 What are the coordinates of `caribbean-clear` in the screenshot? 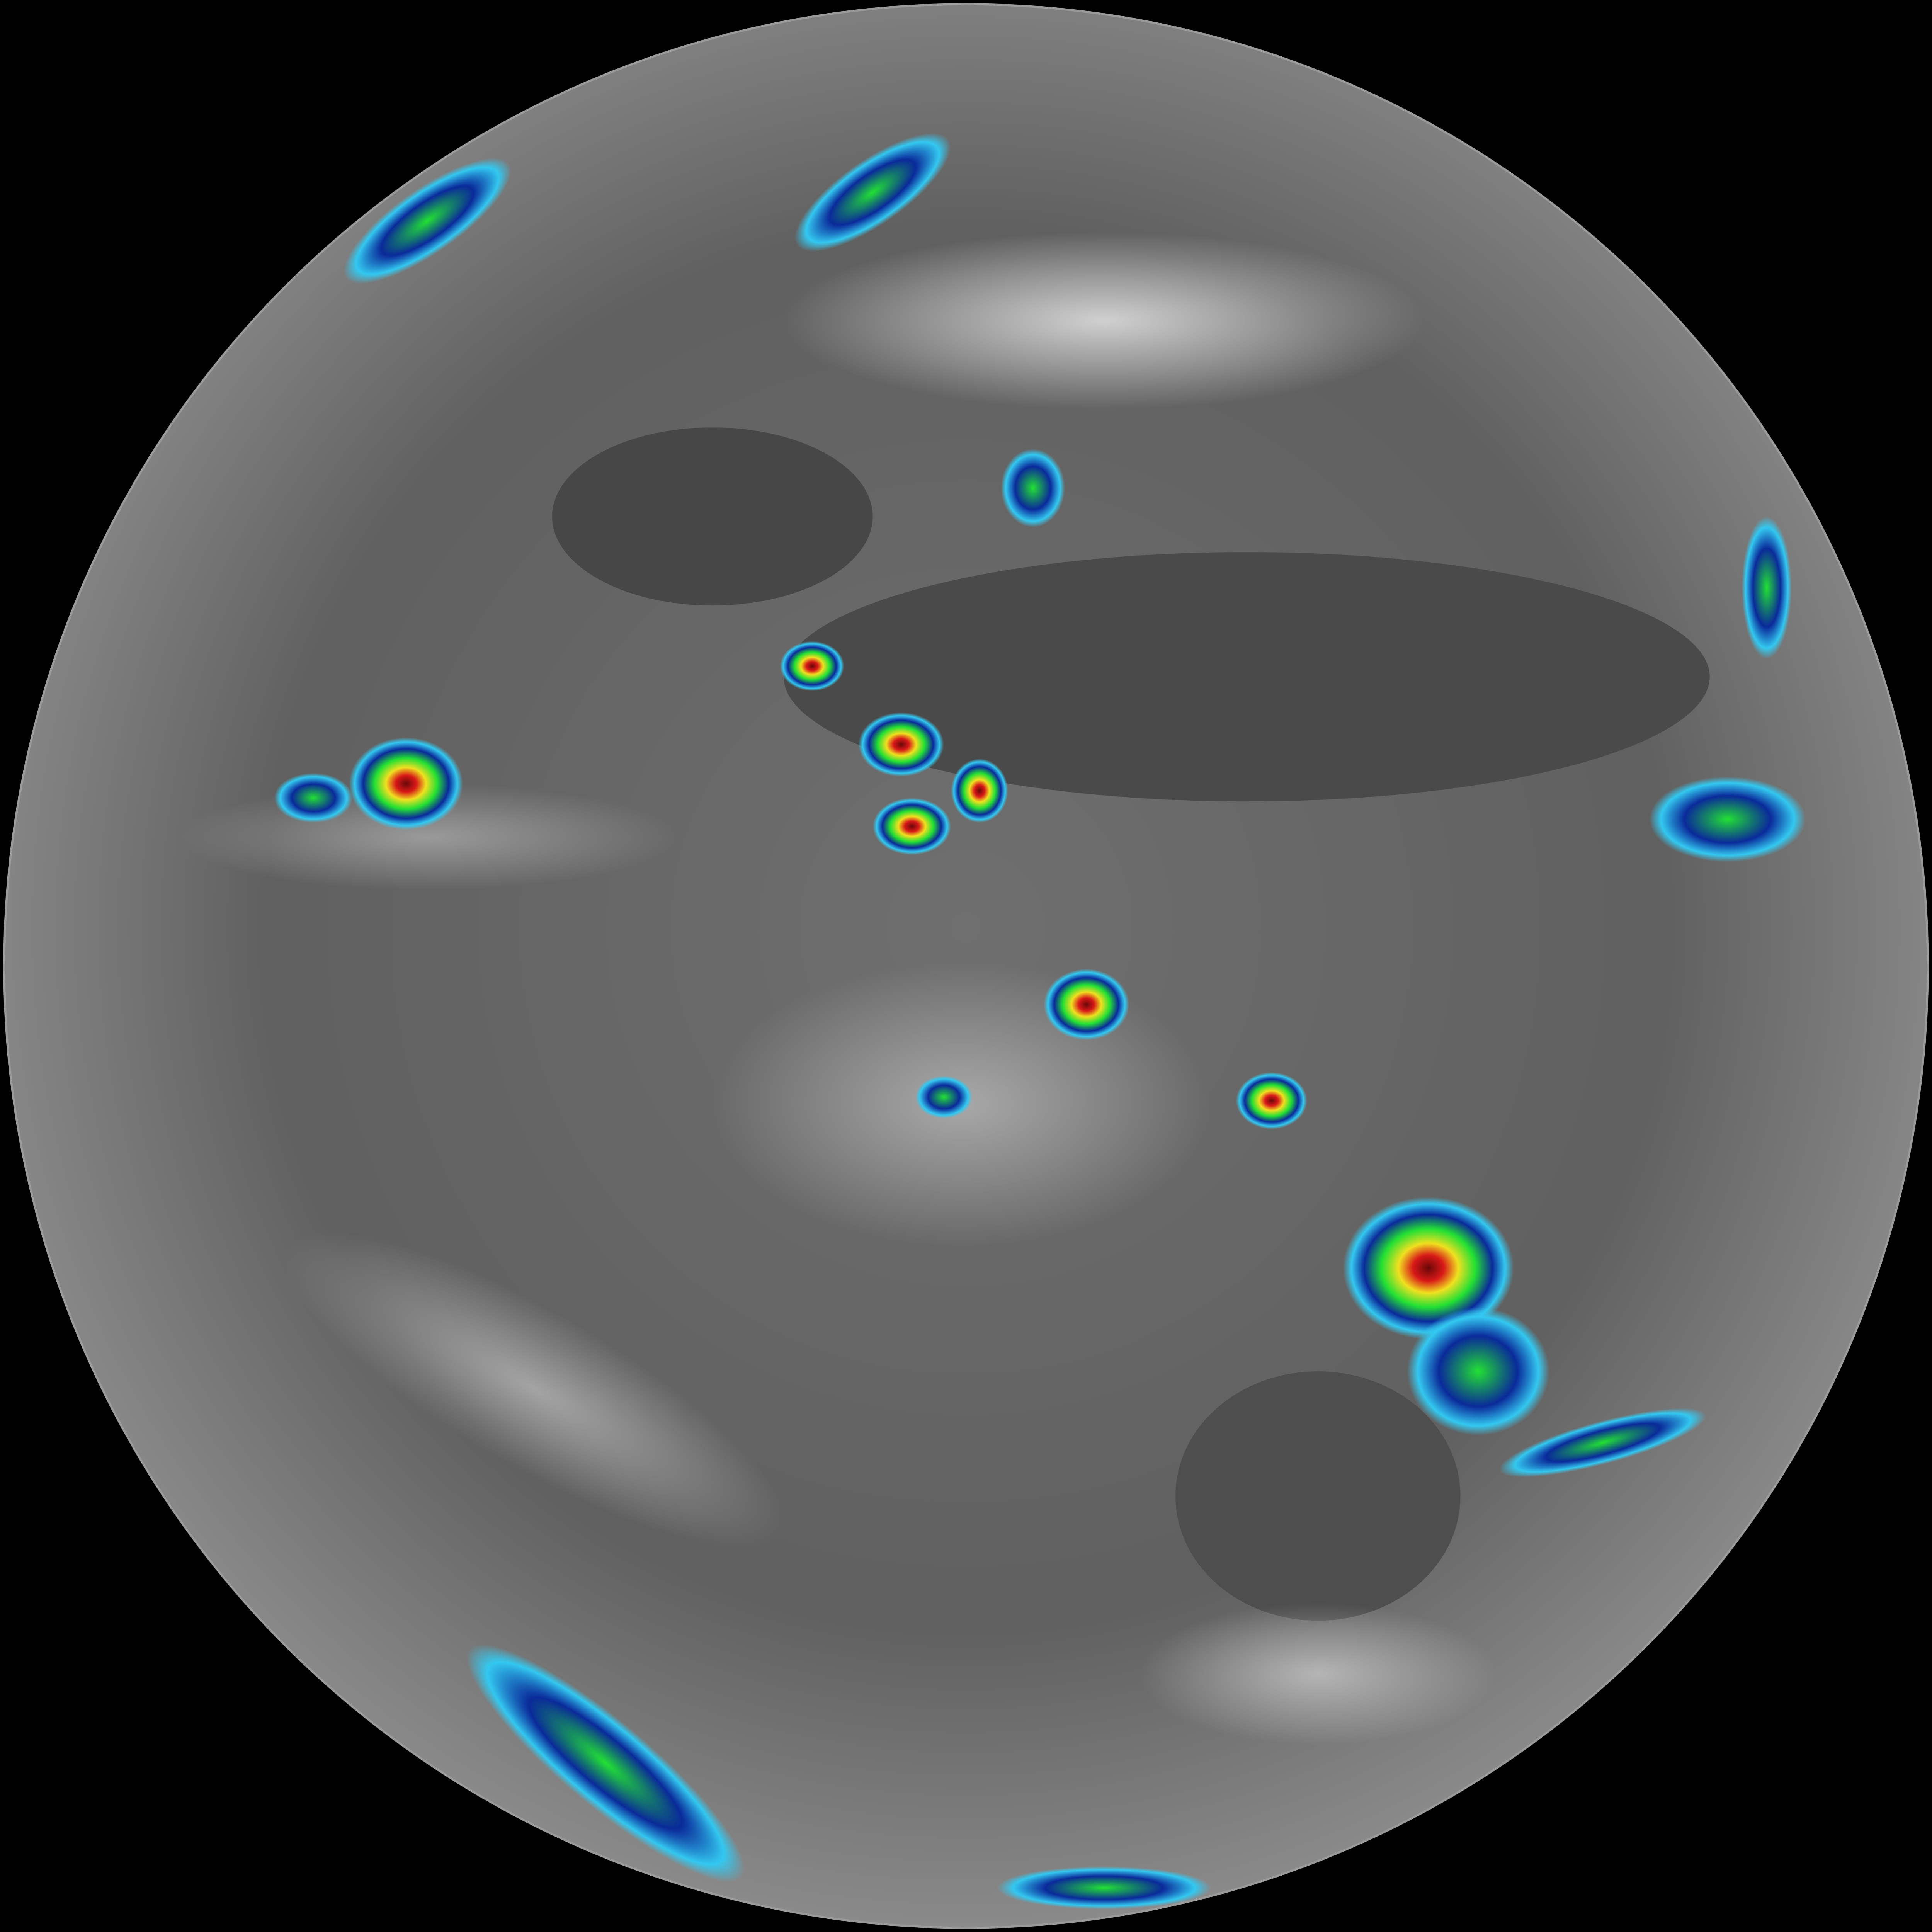 It's located at (1247, 677).